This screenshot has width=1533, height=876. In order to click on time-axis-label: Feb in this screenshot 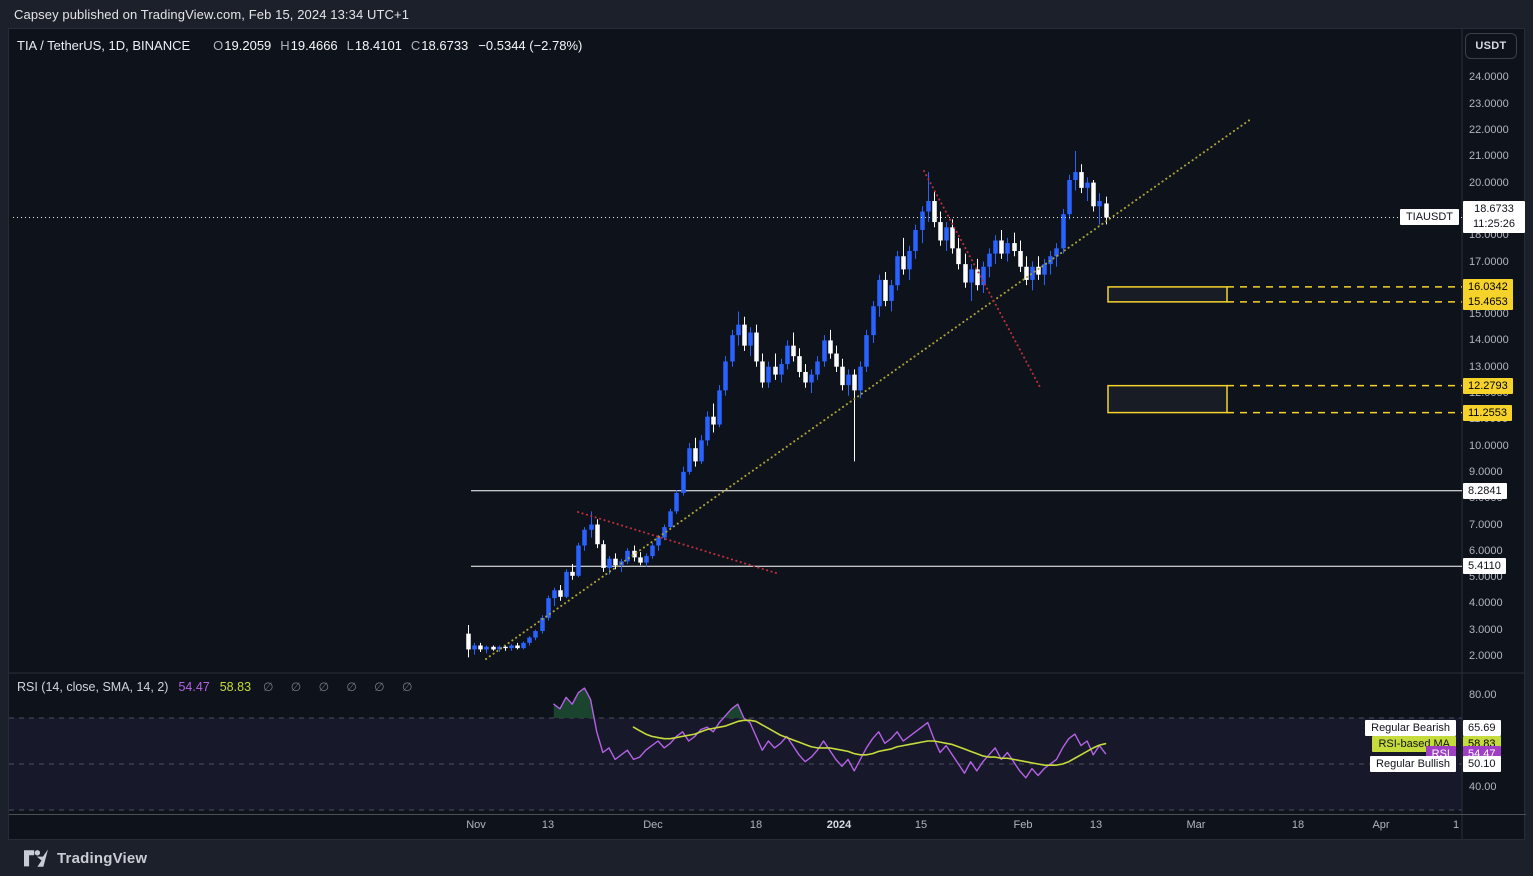, I will do `click(1023, 825)`.